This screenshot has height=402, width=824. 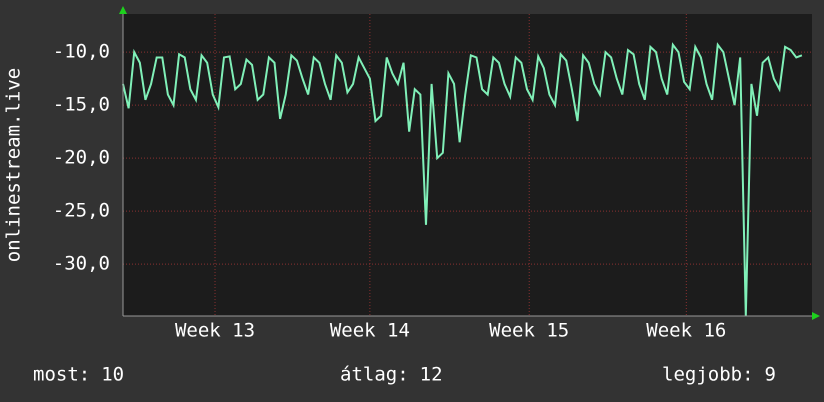 I want to click on stat-label: átlag:, so click(x=374, y=375).